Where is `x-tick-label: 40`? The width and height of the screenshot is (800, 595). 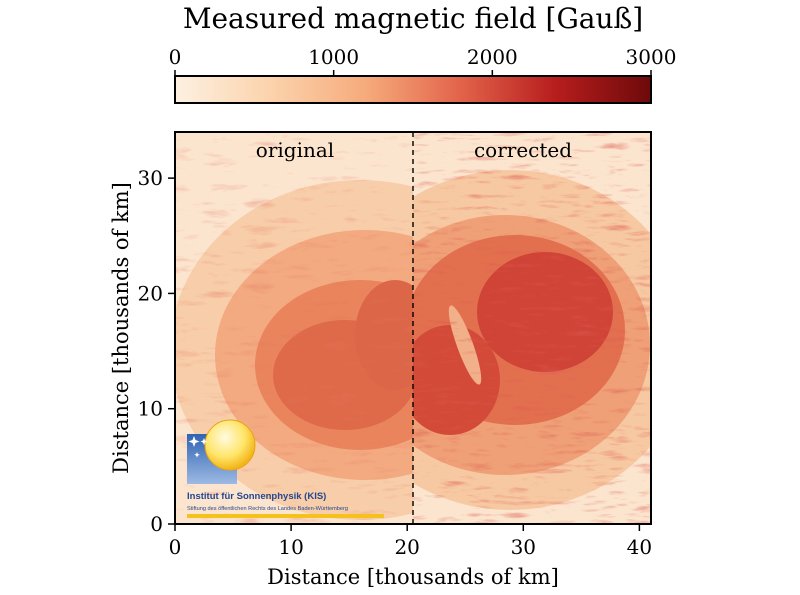
x-tick-label: 40 is located at coordinates (639, 547).